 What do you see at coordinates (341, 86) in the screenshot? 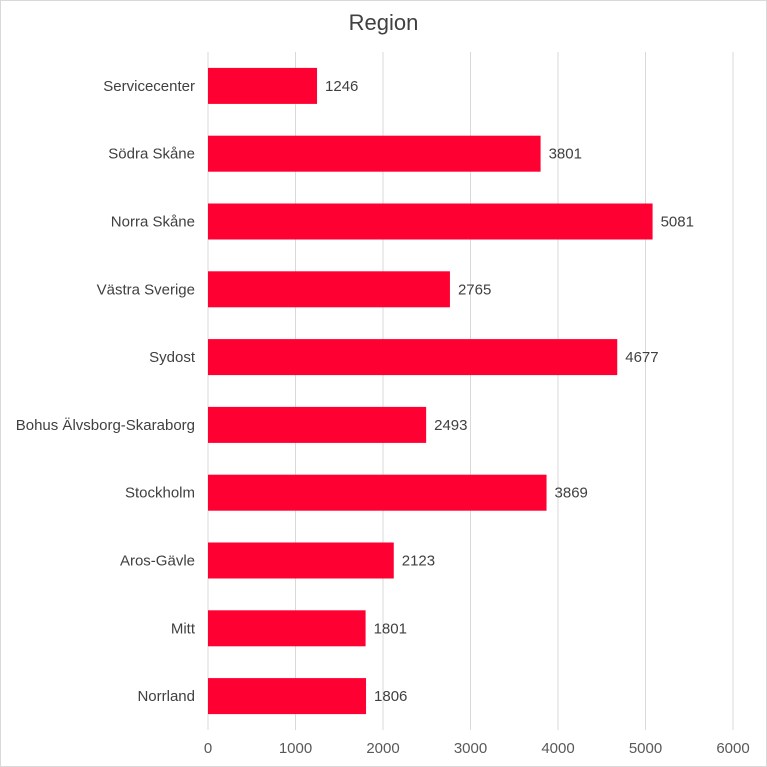
I see `data-label-0: 1246` at bounding box center [341, 86].